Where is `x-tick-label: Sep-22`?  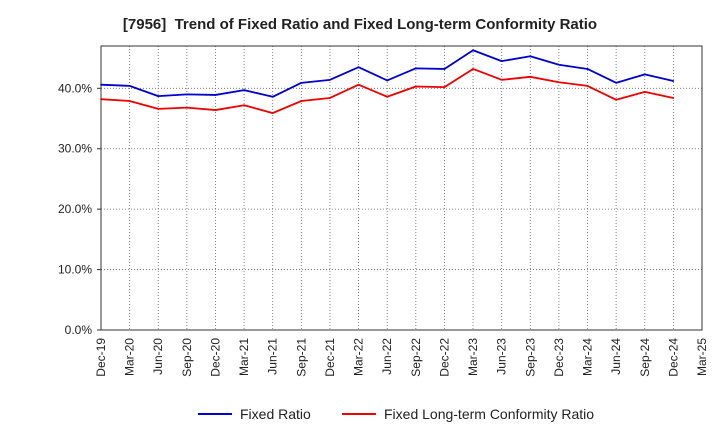
x-tick-label: Sep-22 is located at coordinates (416, 357).